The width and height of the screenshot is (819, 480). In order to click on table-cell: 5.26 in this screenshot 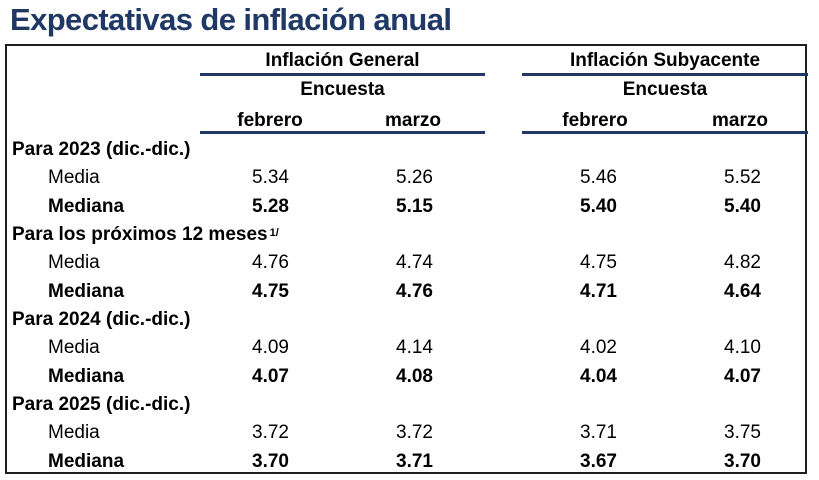, I will do `click(414, 177)`.